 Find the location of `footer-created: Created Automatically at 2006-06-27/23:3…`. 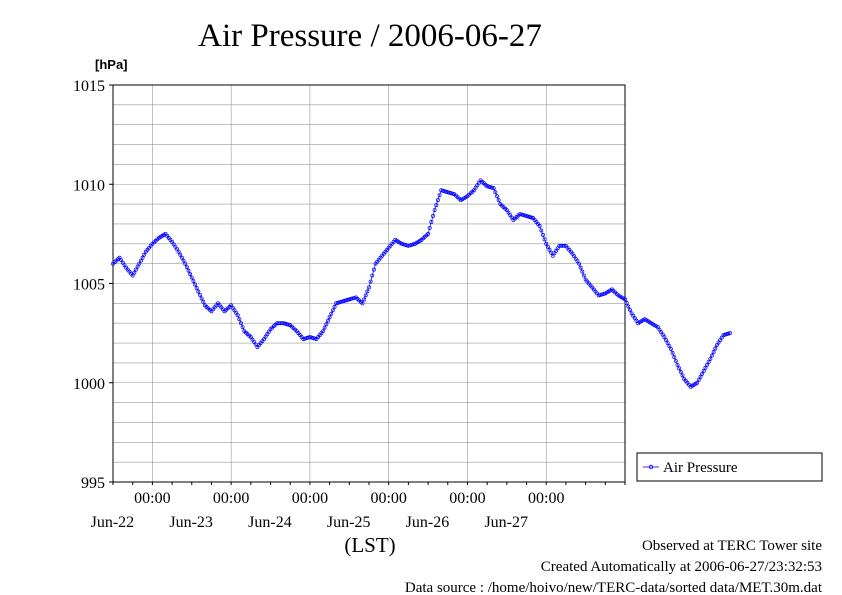

footer-created: Created Automatically at 2006-06-27/23:3… is located at coordinates (681, 567).